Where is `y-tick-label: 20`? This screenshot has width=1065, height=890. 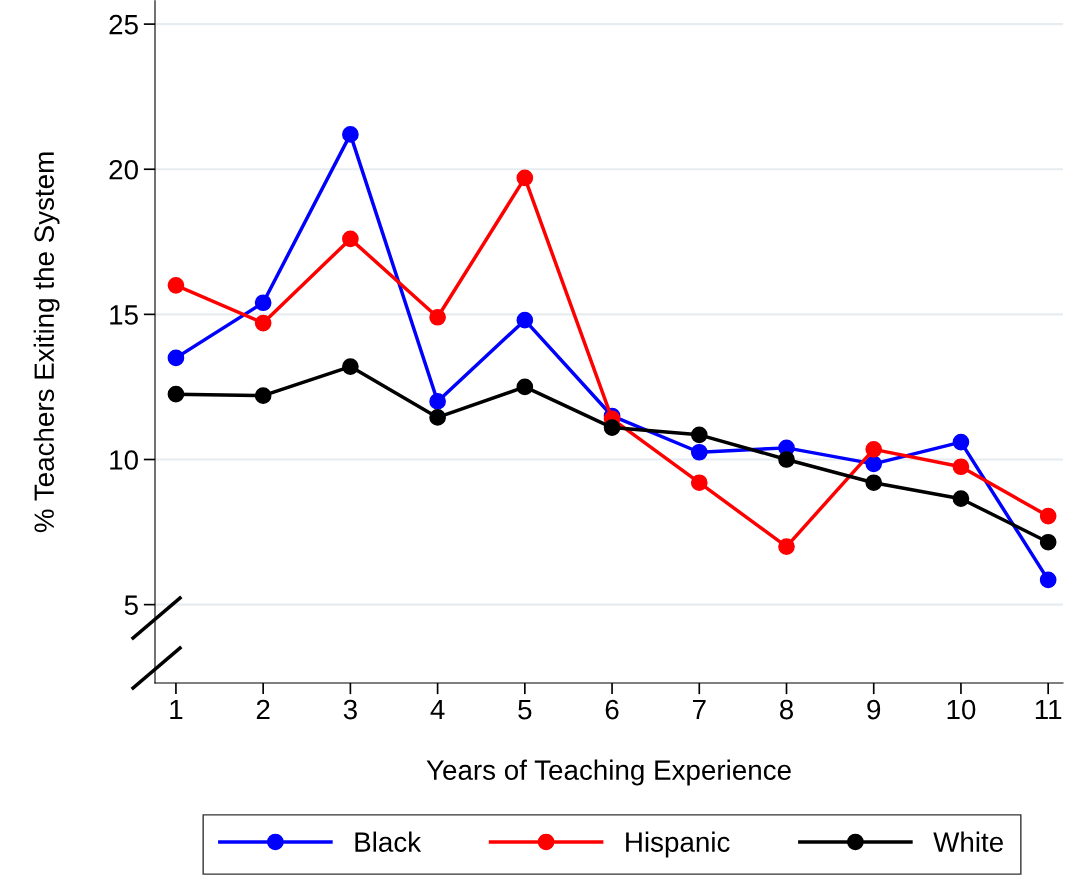
y-tick-label: 20 is located at coordinates (123, 169).